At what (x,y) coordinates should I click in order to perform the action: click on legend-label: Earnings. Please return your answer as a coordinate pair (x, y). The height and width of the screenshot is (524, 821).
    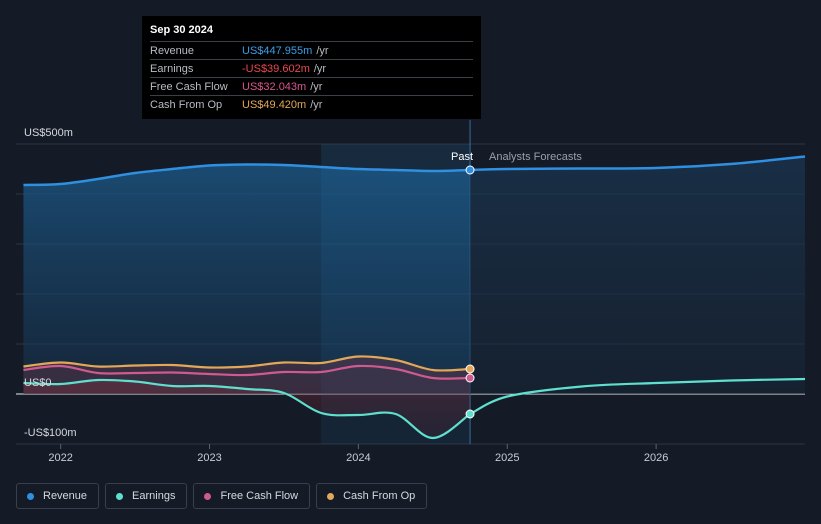
    Looking at the image, I should click on (154, 496).